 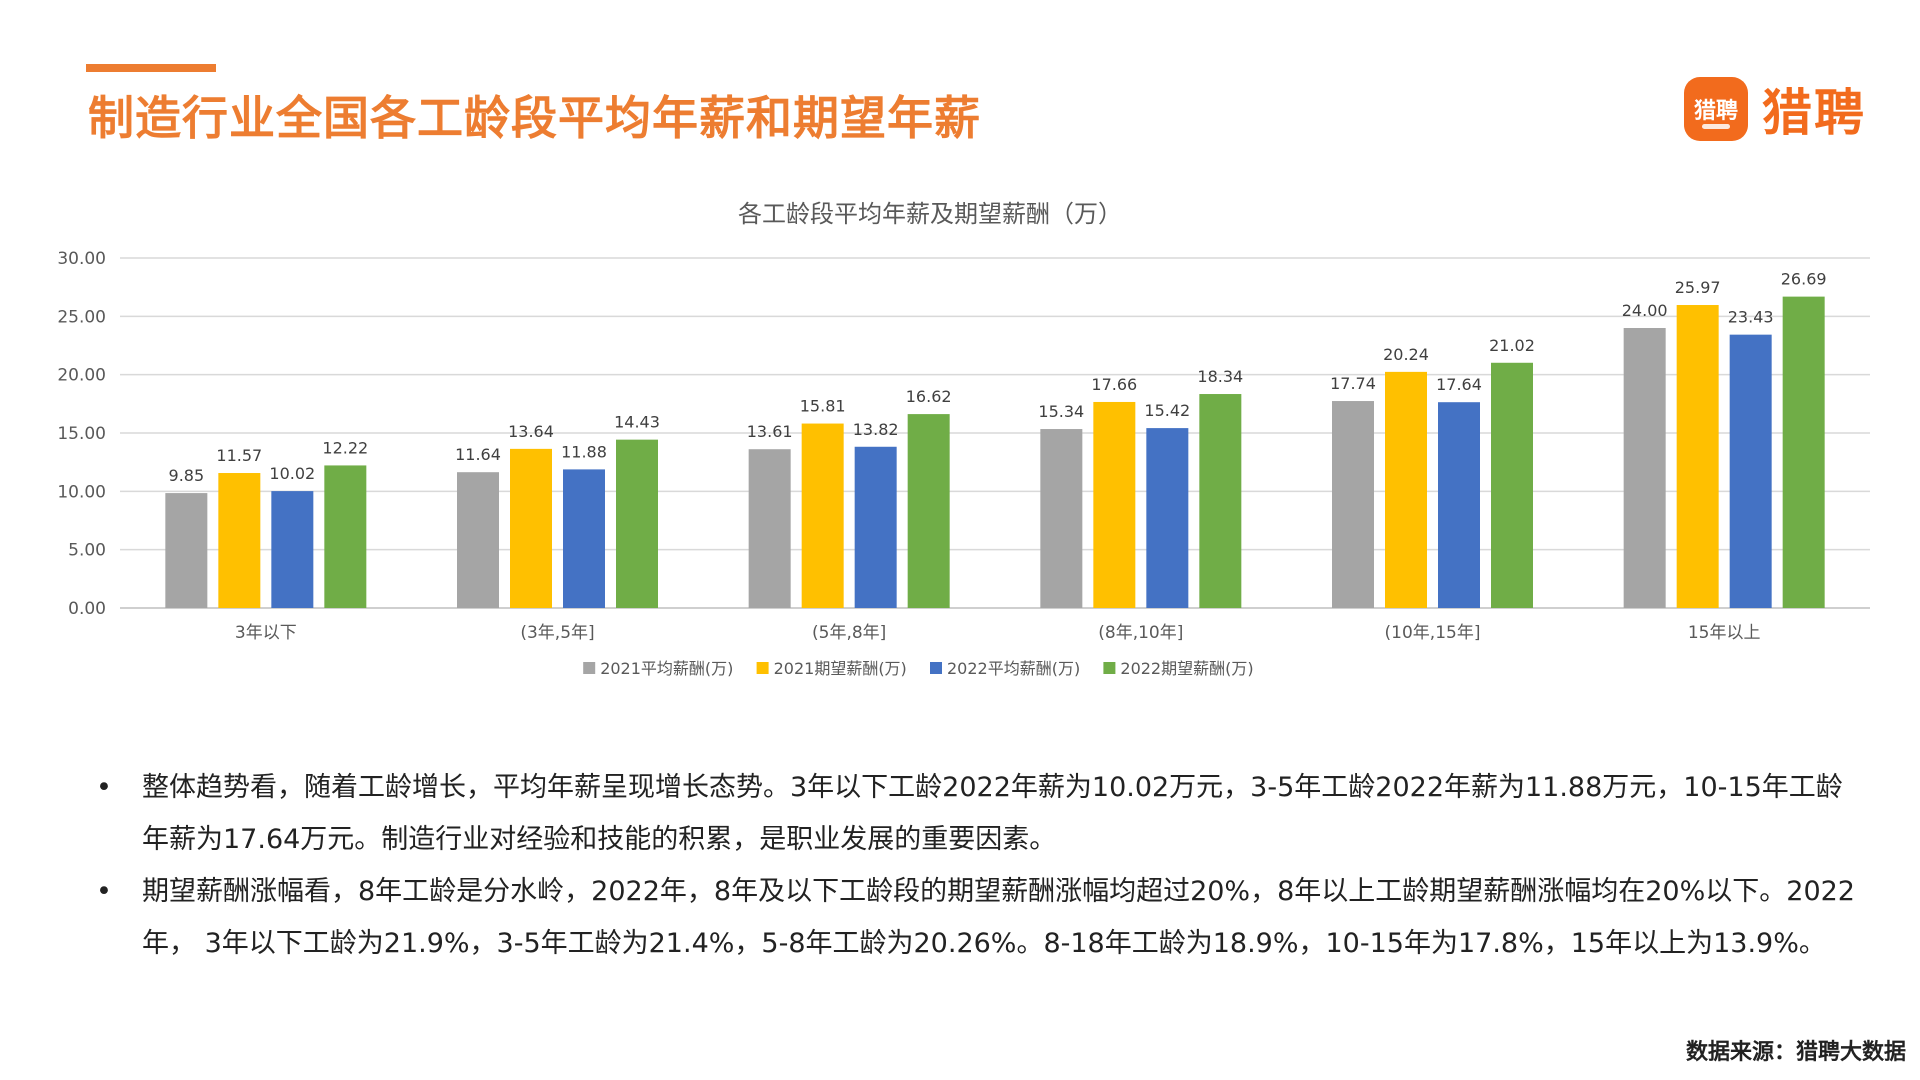 I want to click on data-label: 11.88, so click(x=584, y=451).